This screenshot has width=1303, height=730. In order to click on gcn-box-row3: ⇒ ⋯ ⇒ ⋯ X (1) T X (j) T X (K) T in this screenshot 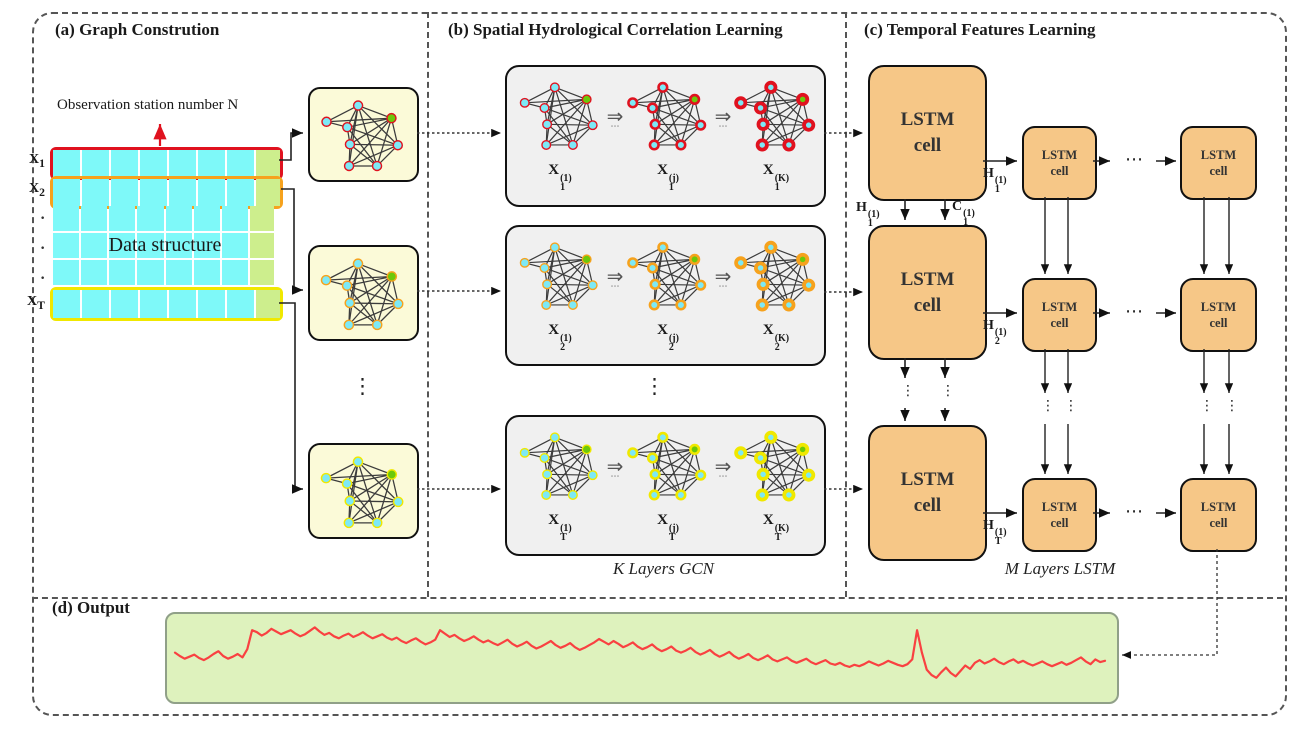, I will do `click(665, 485)`.